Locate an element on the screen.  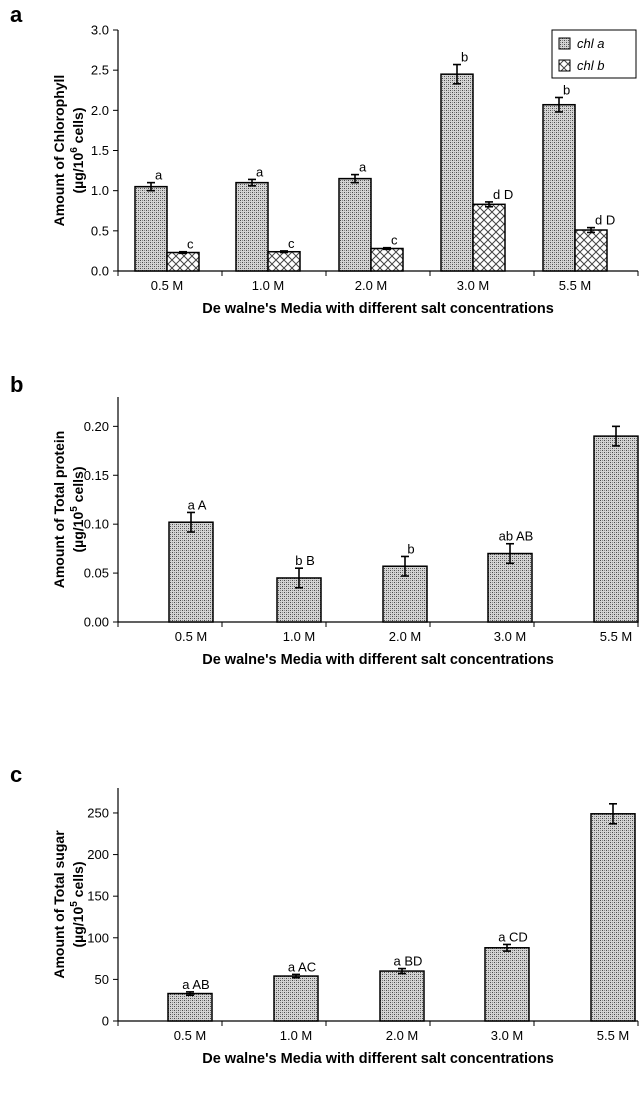
panel-a-y-tick-label: 1.5 is located at coordinates (100, 150).